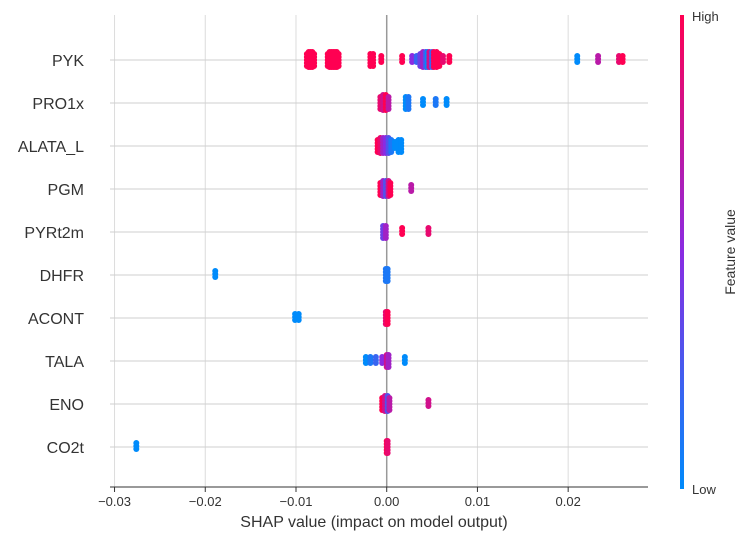 The width and height of the screenshot is (747, 540). I want to click on x-tick-label: −0.01, so click(296, 501).